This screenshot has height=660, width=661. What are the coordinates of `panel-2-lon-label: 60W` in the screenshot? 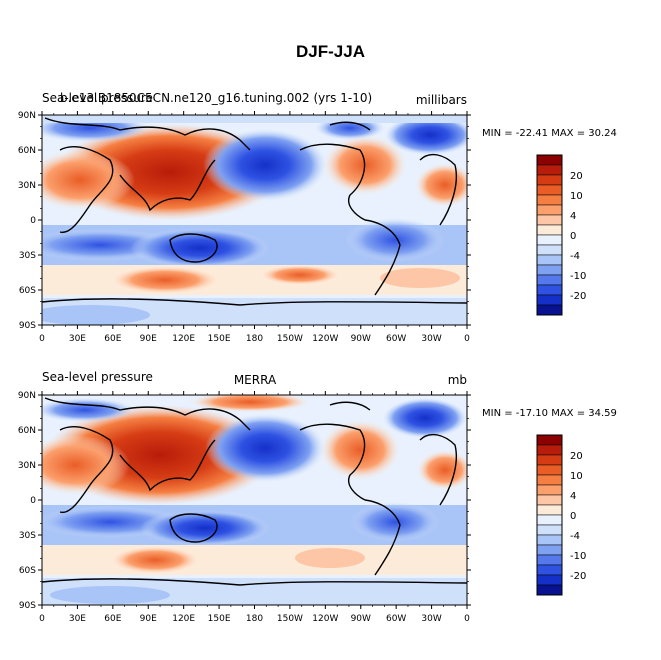 It's located at (396, 619).